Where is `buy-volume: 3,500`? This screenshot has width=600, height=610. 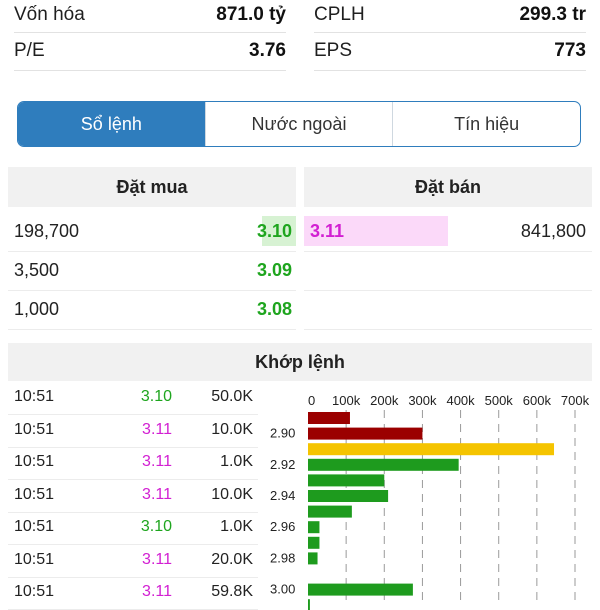
buy-volume: 3,500 is located at coordinates (37, 270).